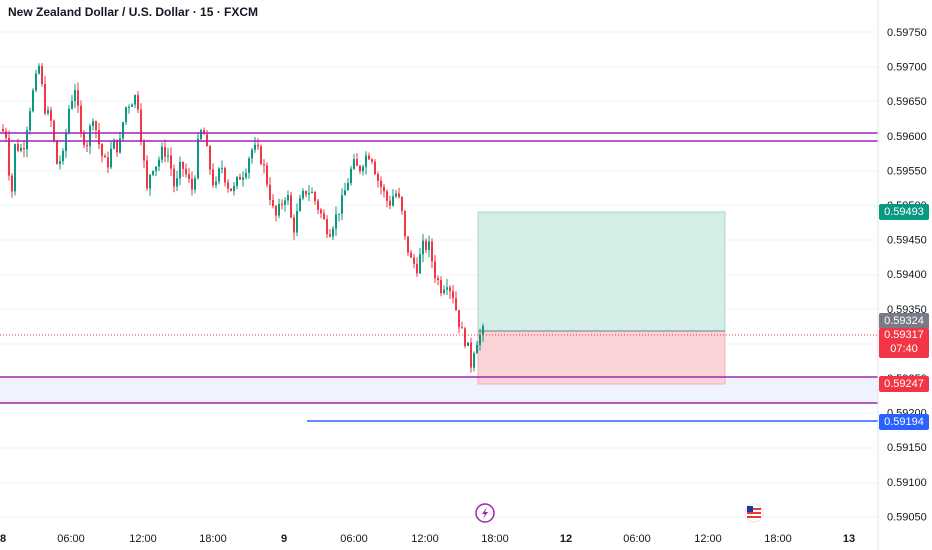 Image resolution: width=932 pixels, height=550 pixels. I want to click on current-price-tag: 0.59317 07:40, so click(904, 343).